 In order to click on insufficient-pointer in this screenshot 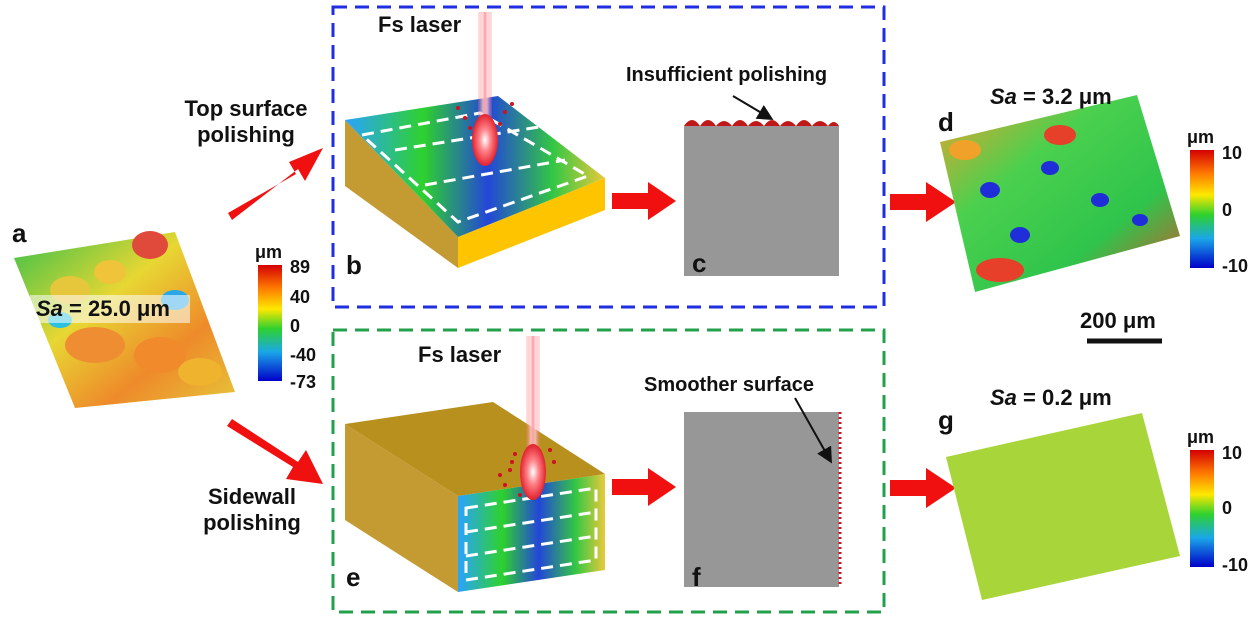, I will do `click(753, 108)`.